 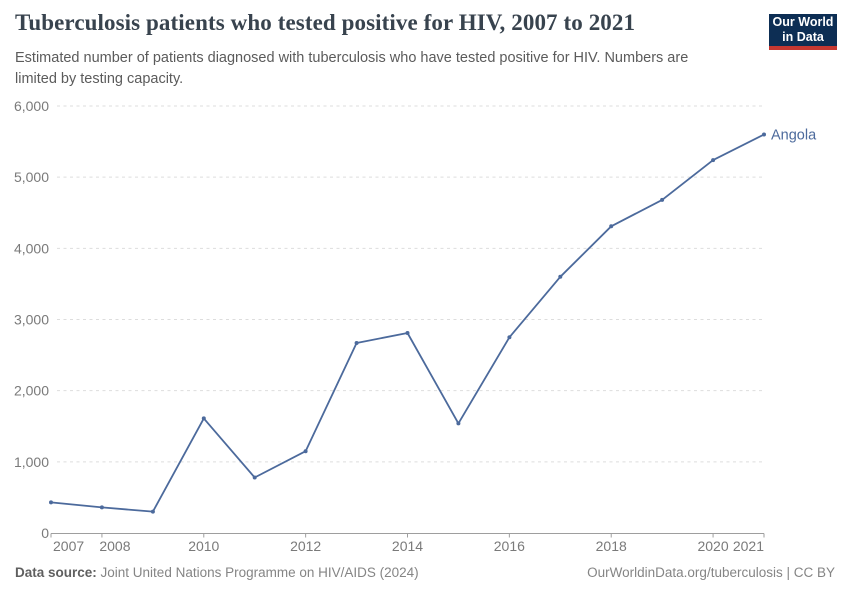 What do you see at coordinates (748, 546) in the screenshot?
I see `x-axis-tick-label: 2021` at bounding box center [748, 546].